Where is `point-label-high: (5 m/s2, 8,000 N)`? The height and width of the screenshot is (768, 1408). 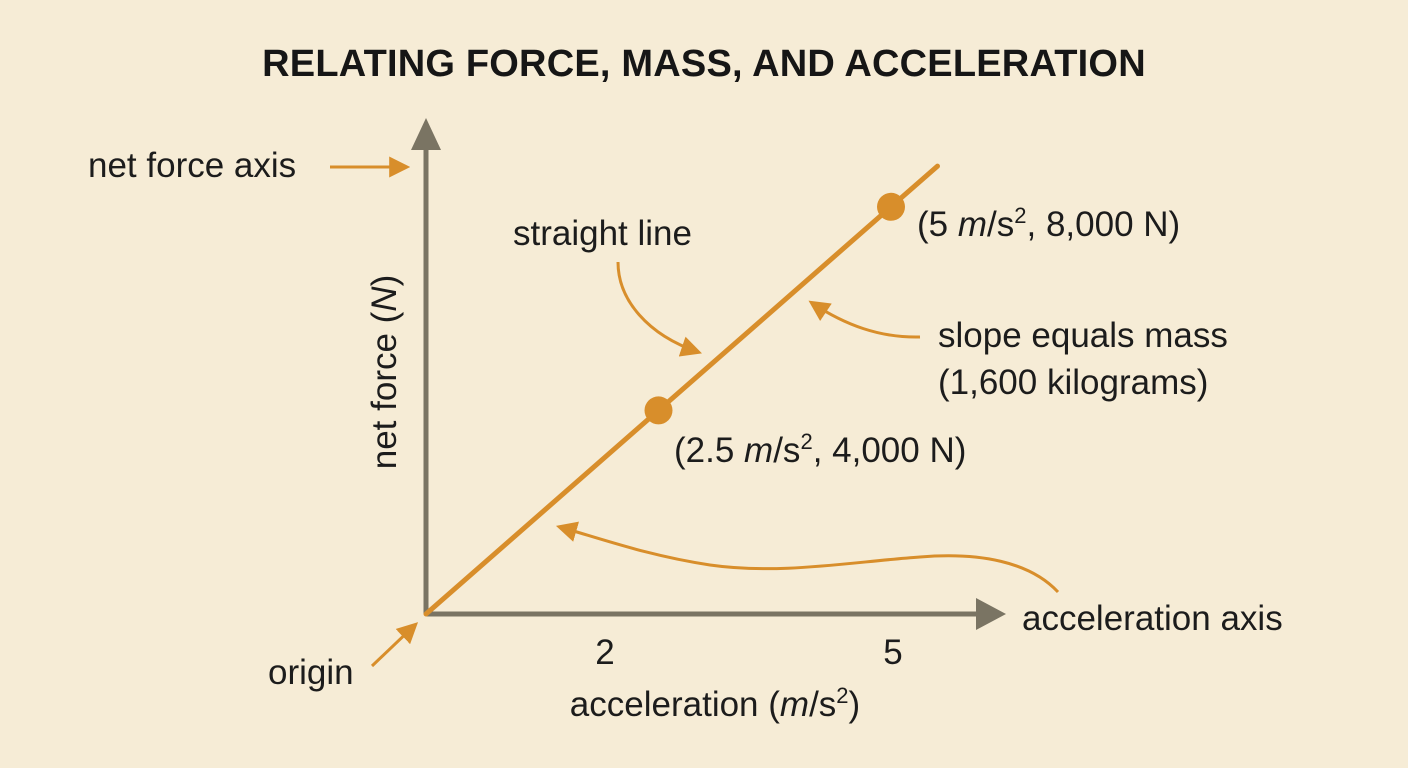 point-label-high: (5 m/s2, 8,000 N) is located at coordinates (1048, 223).